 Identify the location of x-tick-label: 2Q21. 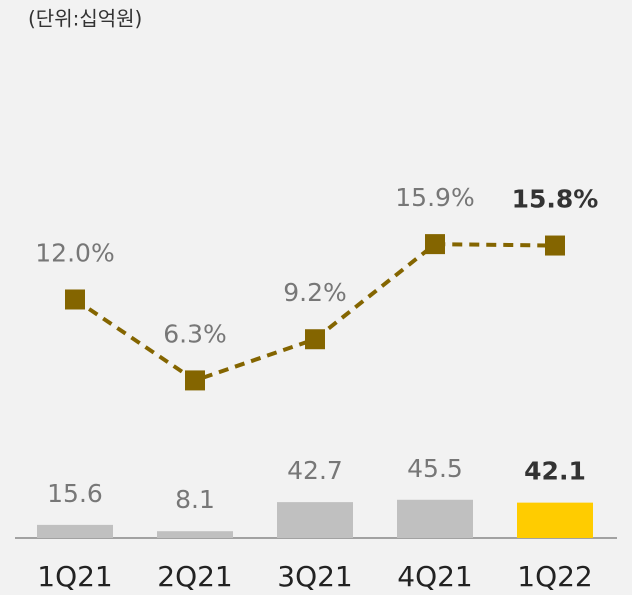
(194, 576).